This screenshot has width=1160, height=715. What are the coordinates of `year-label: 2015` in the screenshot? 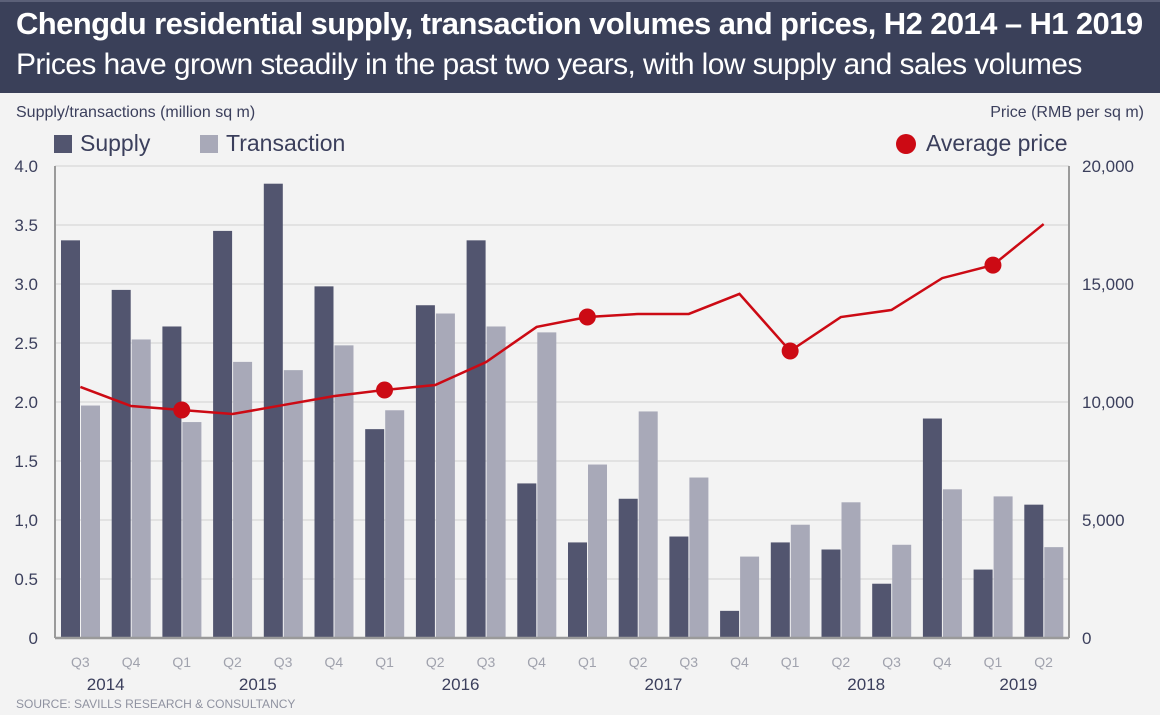 It's located at (258, 684).